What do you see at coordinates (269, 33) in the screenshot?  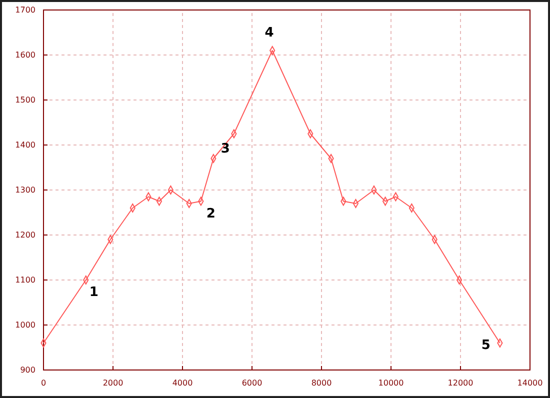 I see `annotation: 4` at bounding box center [269, 33].